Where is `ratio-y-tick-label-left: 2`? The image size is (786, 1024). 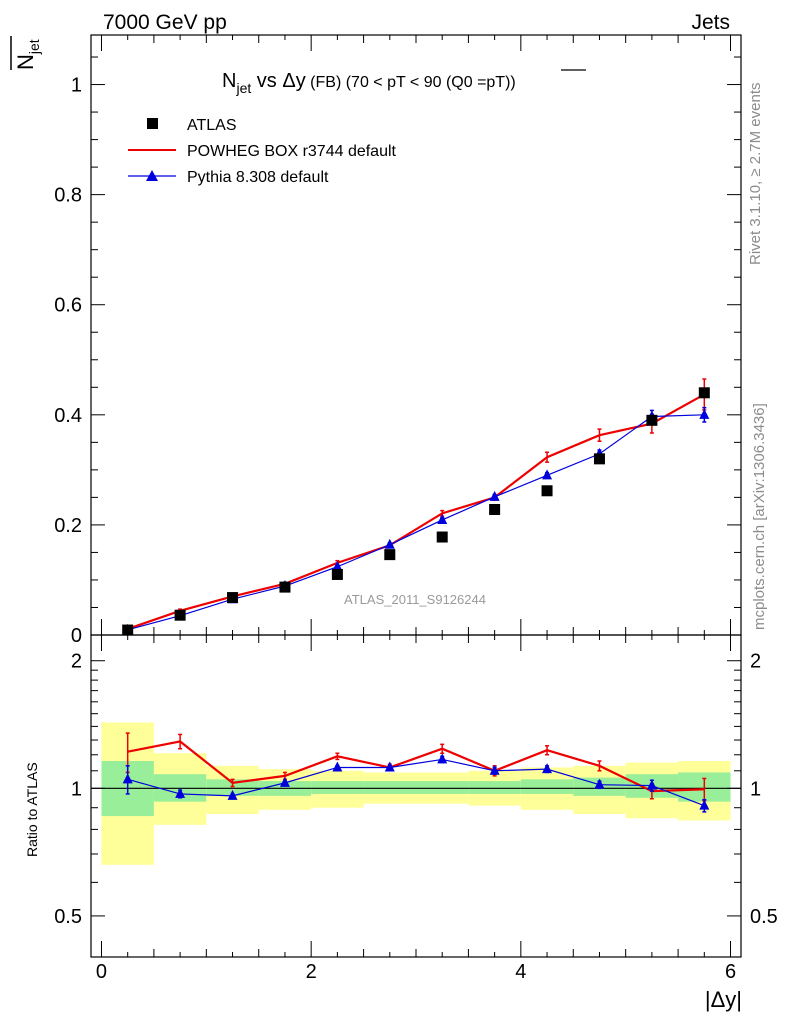
ratio-y-tick-label-left: 2 is located at coordinates (76, 662).